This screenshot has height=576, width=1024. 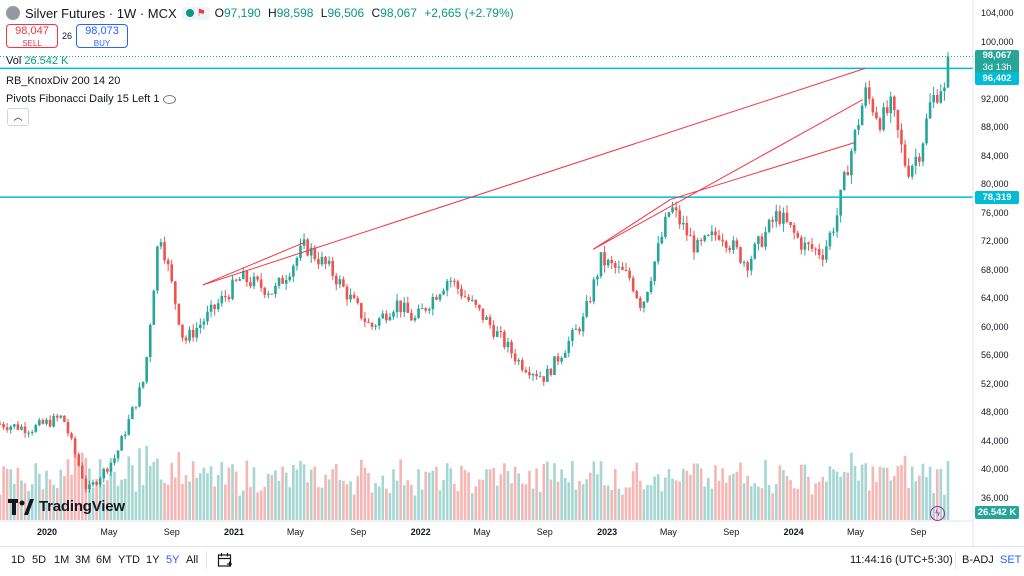 What do you see at coordinates (37, 61) in the screenshot?
I see `volume-indicator-legend: Vol 26.542 K` at bounding box center [37, 61].